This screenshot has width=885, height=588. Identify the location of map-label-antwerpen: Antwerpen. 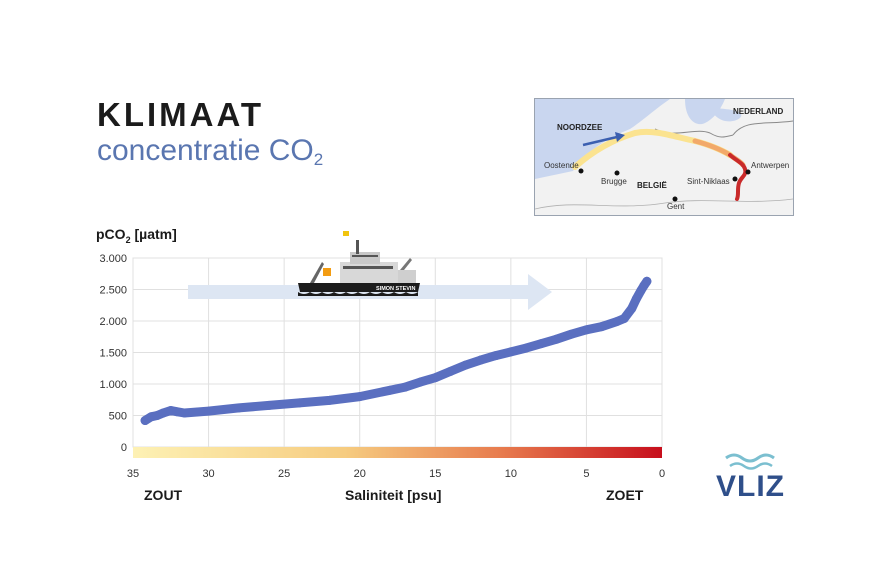
(770, 165).